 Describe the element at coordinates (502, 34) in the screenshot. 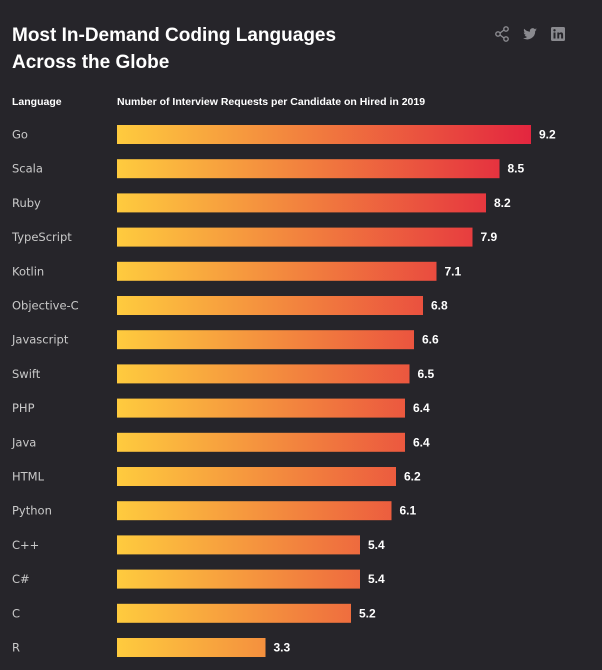

I see `share-icon` at that location.